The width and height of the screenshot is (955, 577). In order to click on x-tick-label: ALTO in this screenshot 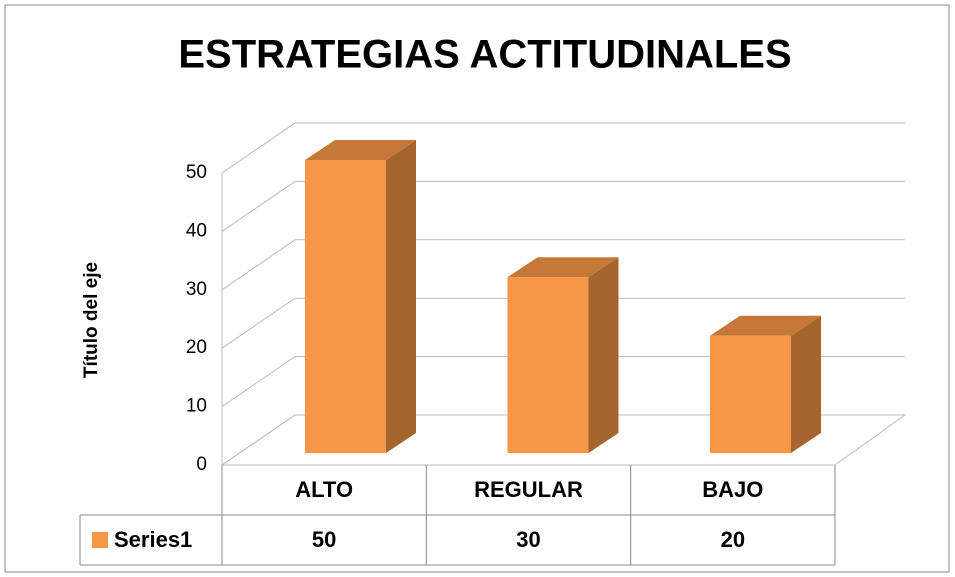, I will do `click(324, 489)`.